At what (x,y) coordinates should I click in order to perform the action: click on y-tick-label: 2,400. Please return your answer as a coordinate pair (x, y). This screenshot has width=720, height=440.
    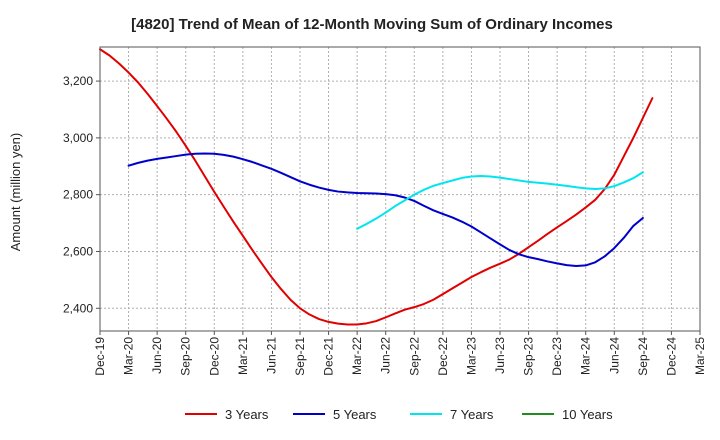
    Looking at the image, I should click on (78, 308).